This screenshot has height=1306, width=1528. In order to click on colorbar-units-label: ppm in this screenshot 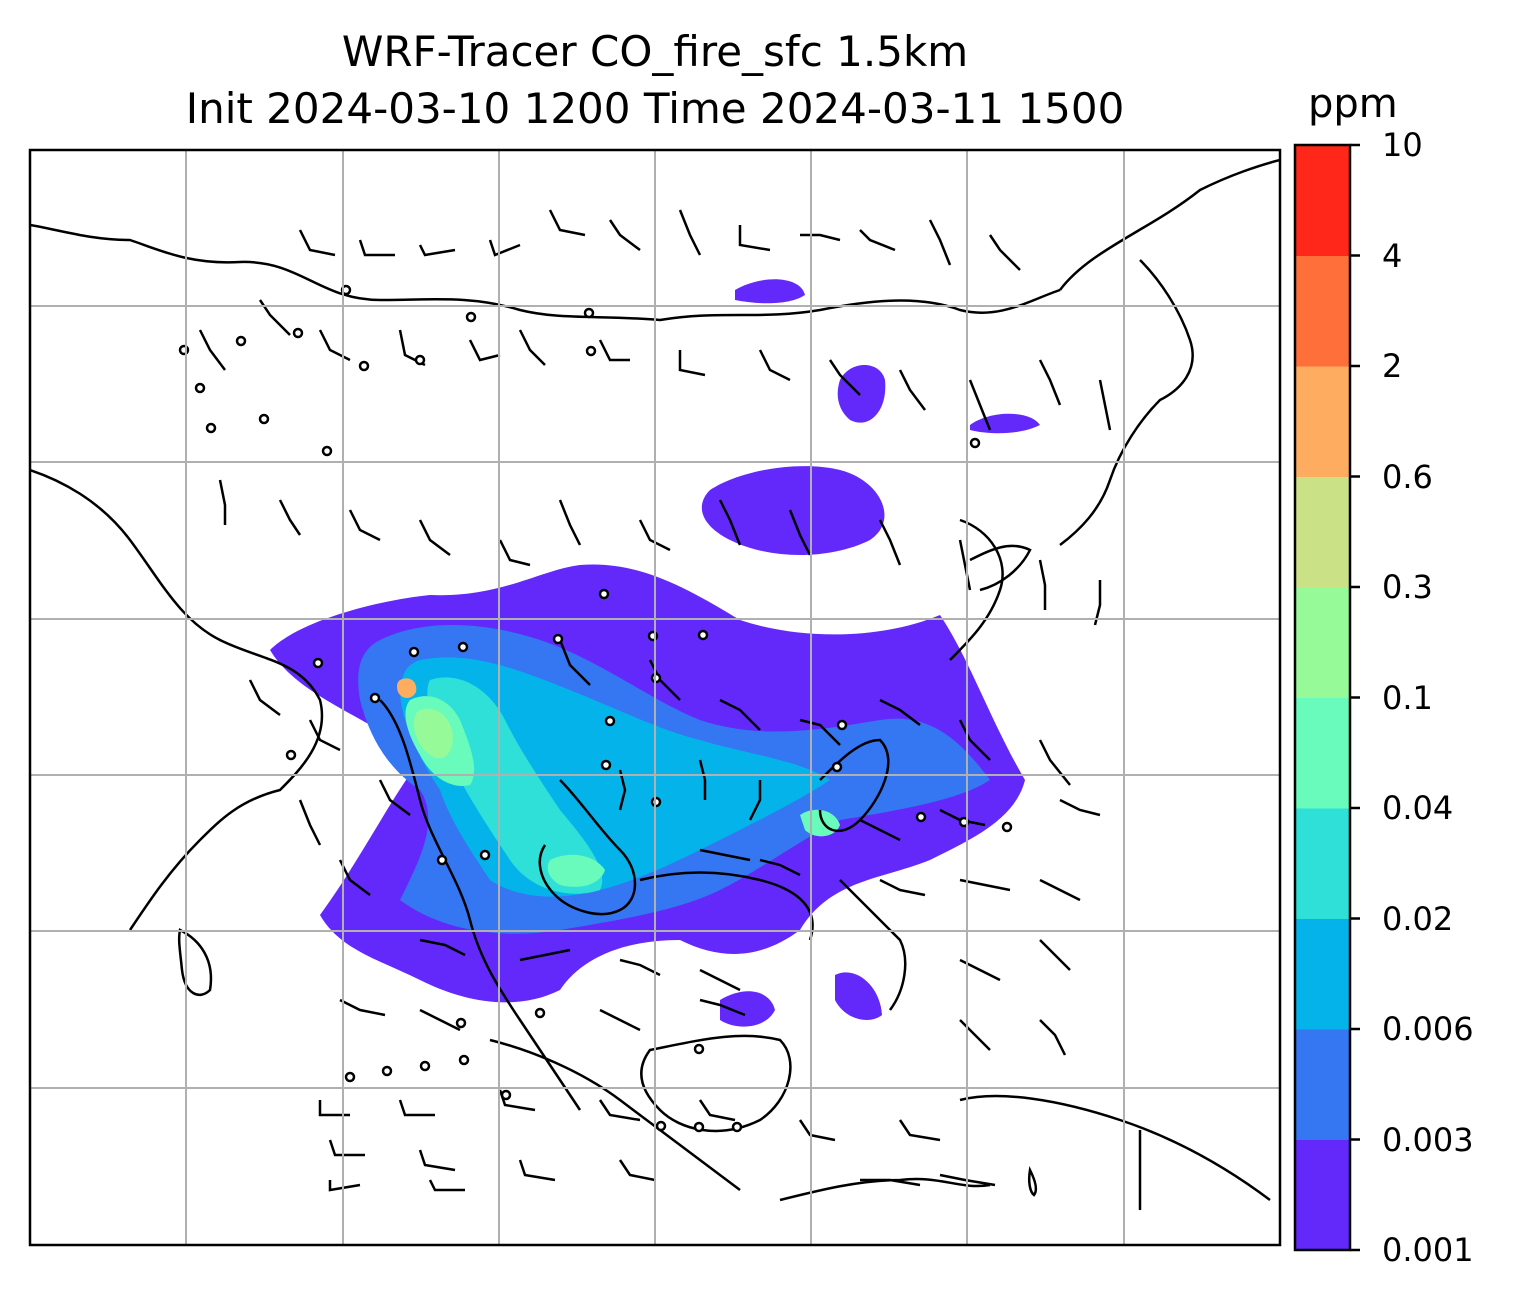, I will do `click(1353, 104)`.